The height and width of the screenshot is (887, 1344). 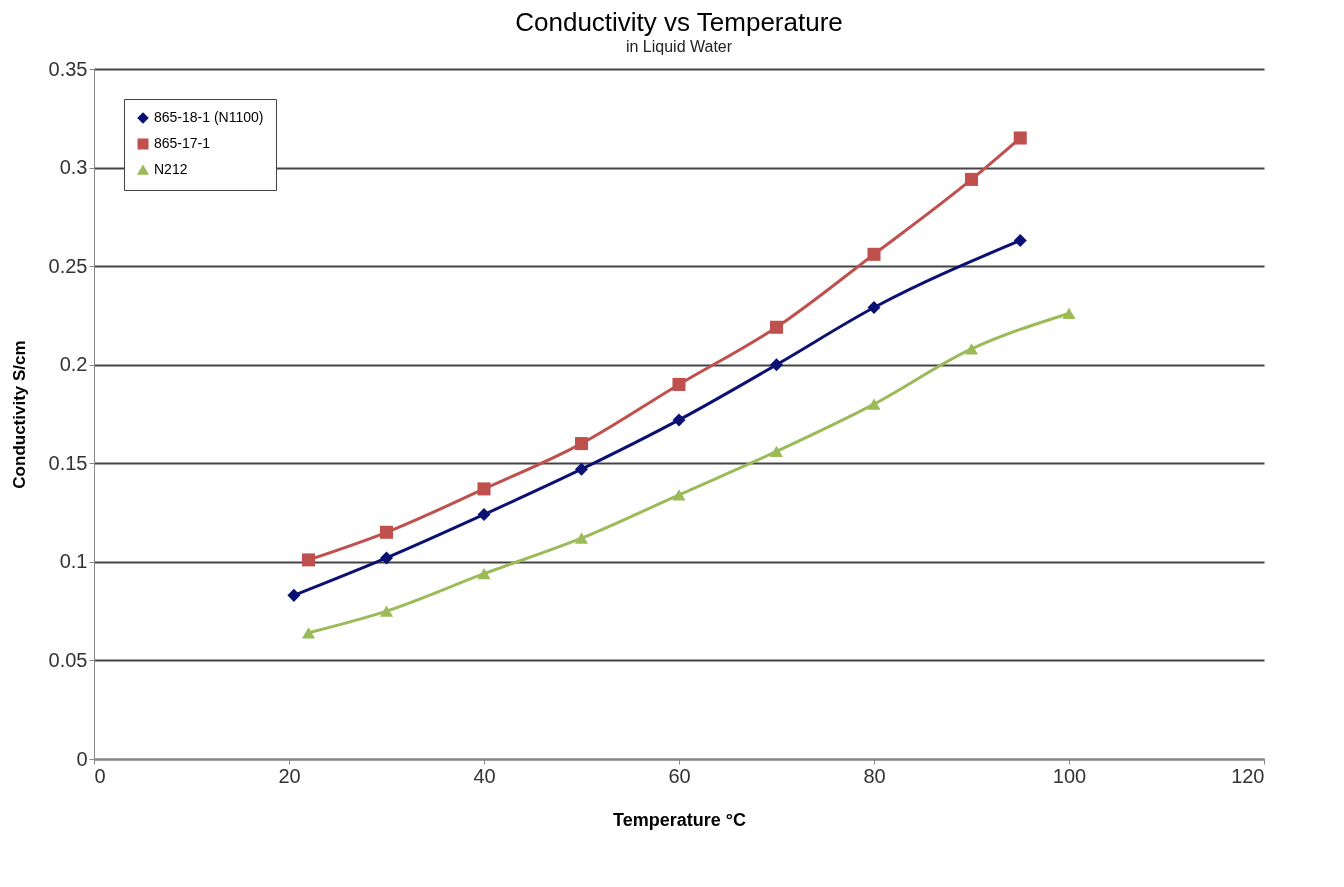 I want to click on legend-label: 865-17-1, so click(x=182, y=143).